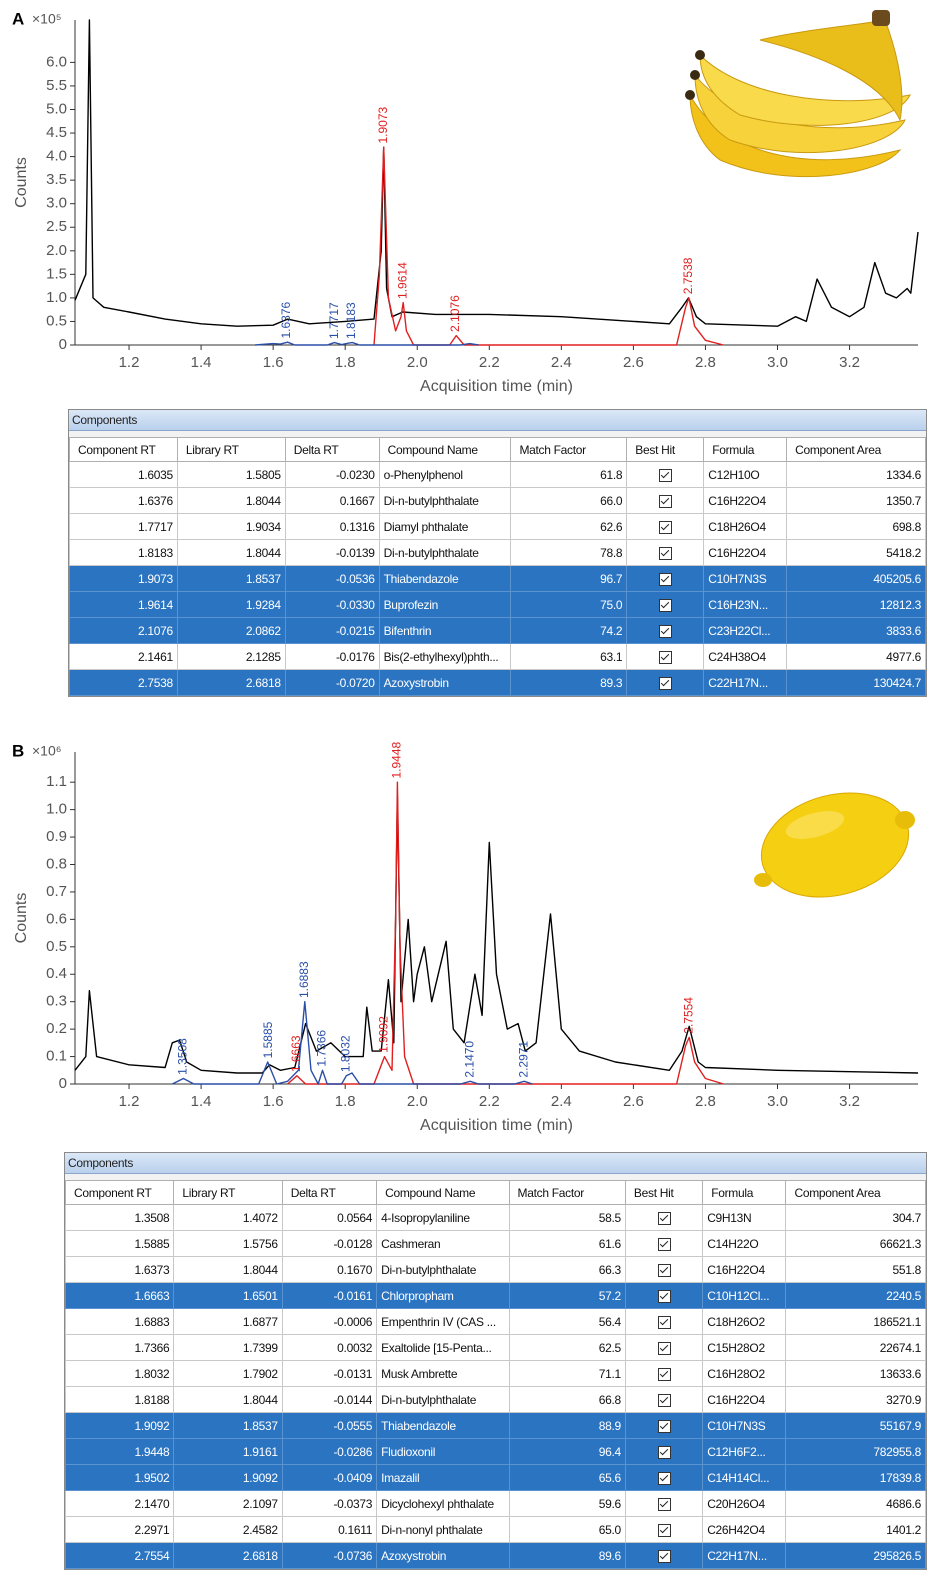 The width and height of the screenshot is (930, 1570). Describe the element at coordinates (345, 362) in the screenshot. I see `x-tick-label: 1.8` at that location.